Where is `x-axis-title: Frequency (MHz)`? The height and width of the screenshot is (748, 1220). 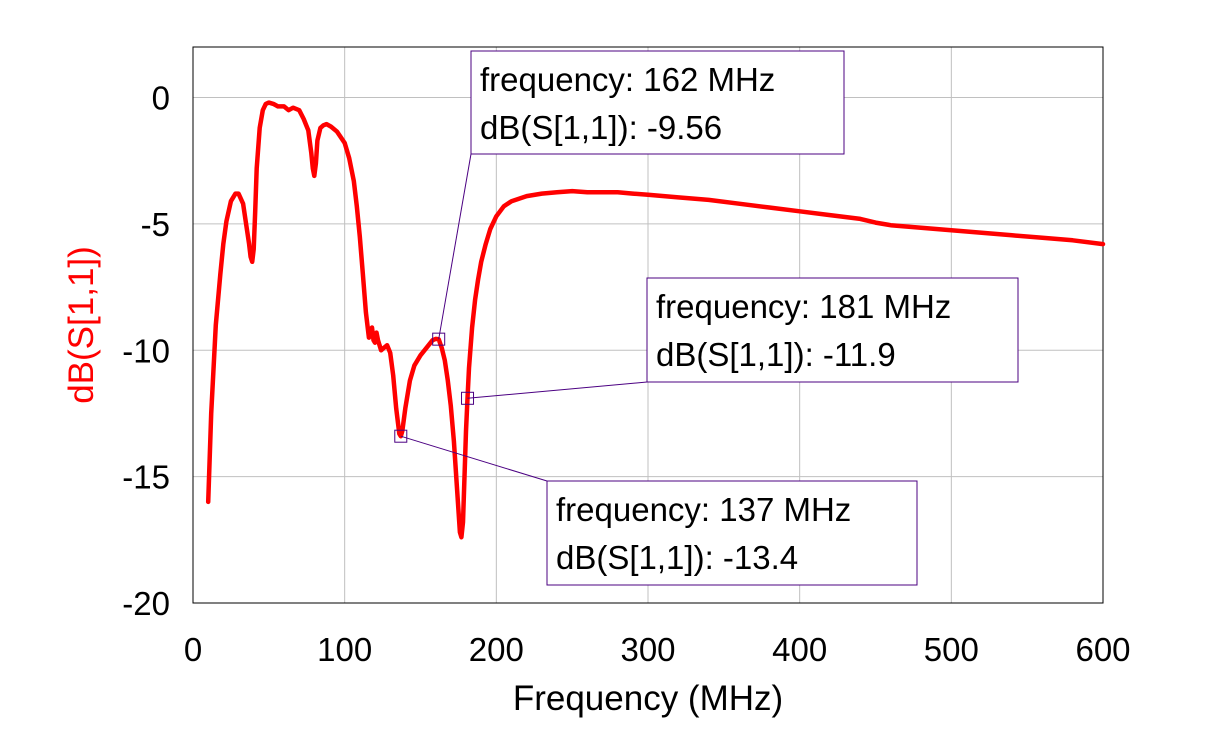
x-axis-title: Frequency (MHz) is located at coordinates (648, 698).